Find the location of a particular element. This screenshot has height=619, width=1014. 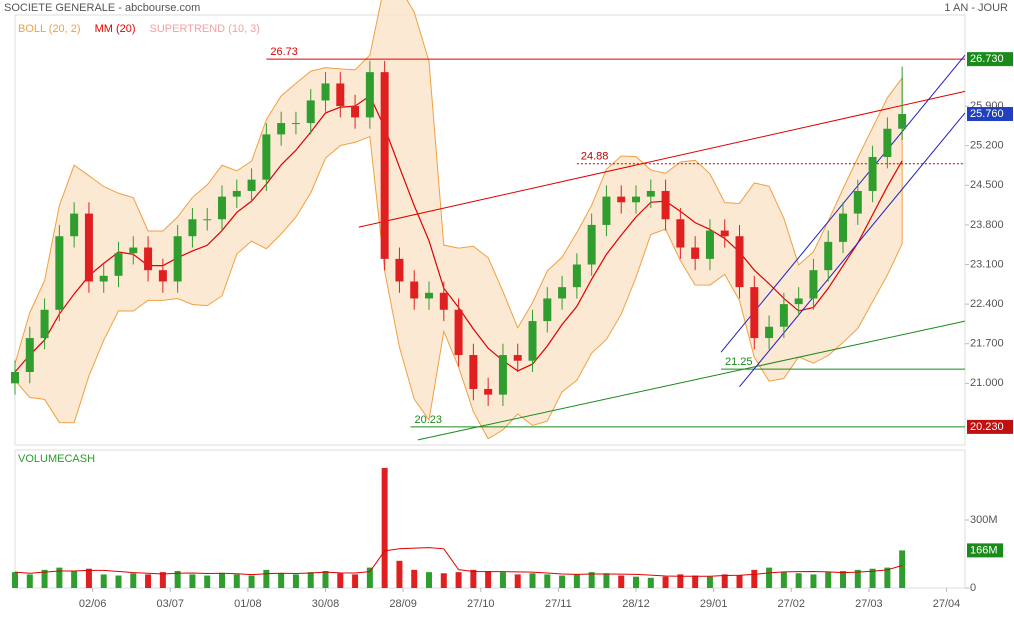

level-label: 21.25 is located at coordinates (739, 362).